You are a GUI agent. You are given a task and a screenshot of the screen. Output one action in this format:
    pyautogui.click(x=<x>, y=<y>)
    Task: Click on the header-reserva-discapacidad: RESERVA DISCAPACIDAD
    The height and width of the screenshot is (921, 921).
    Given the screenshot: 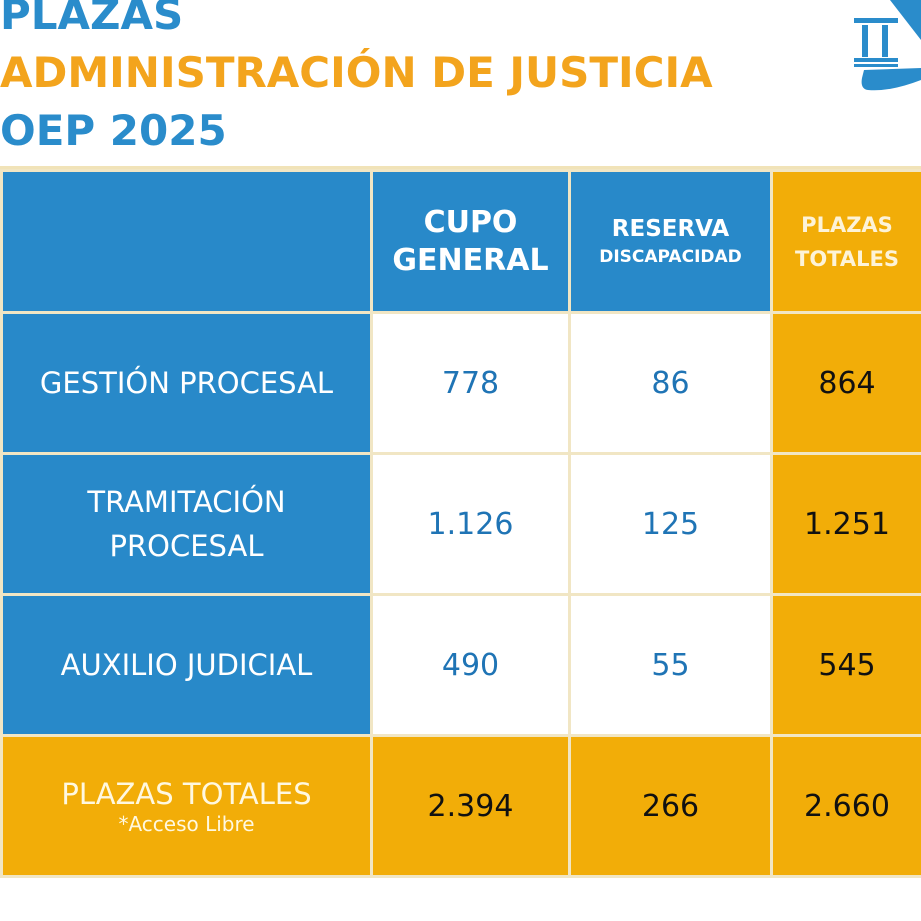 What is the action you would take?
    pyautogui.click(x=670, y=241)
    